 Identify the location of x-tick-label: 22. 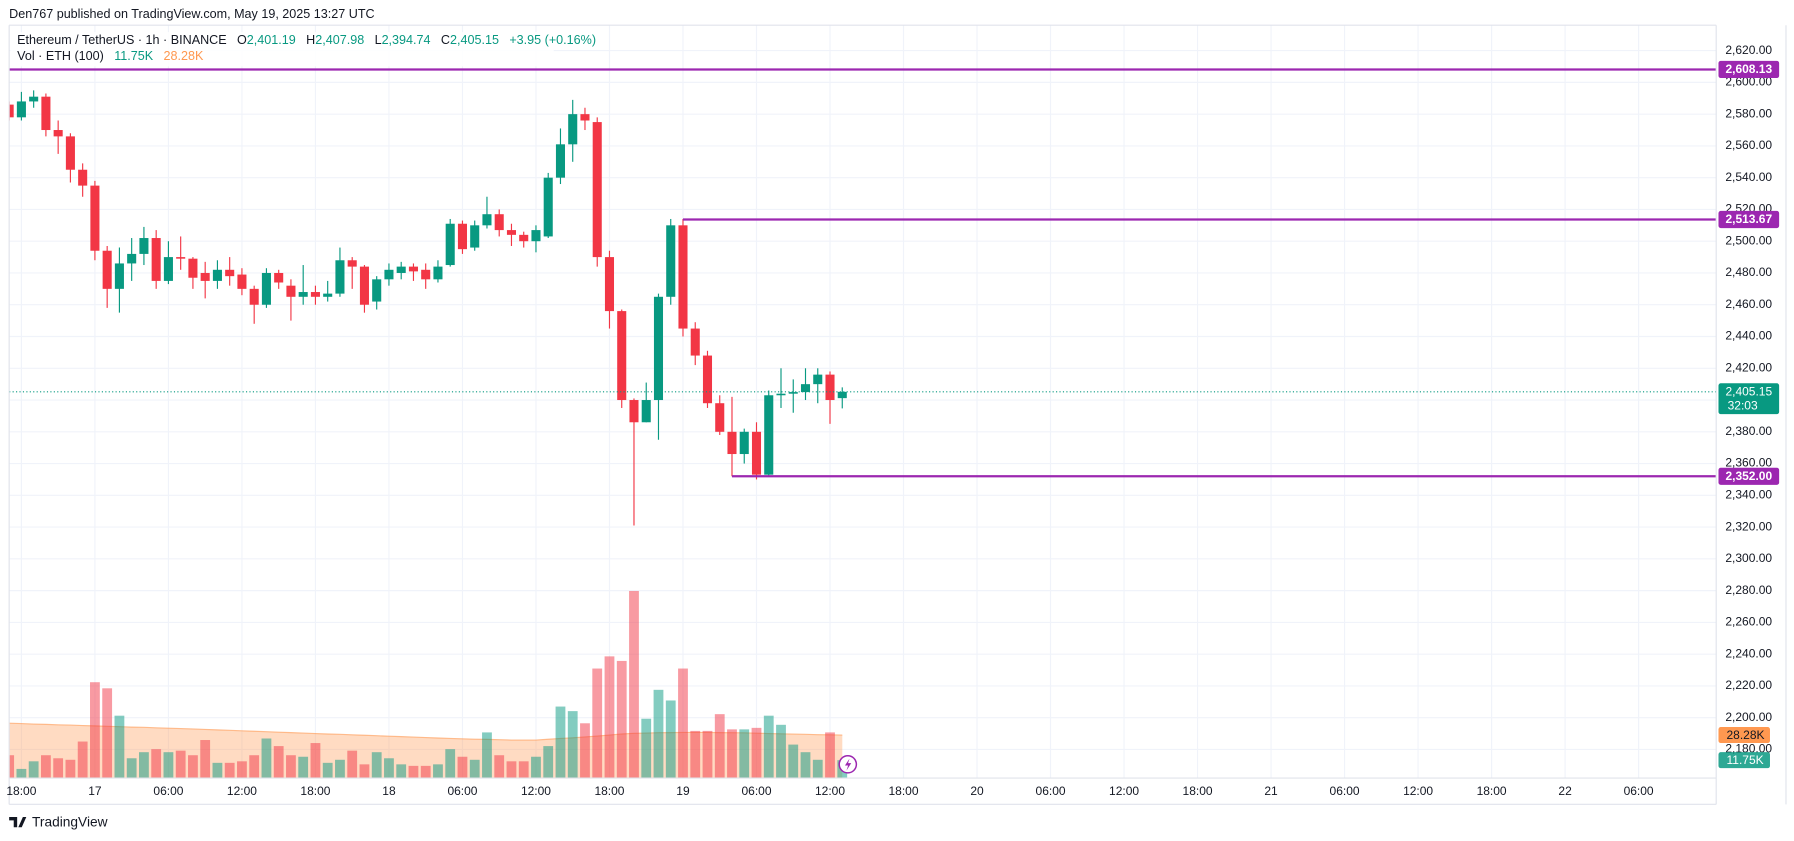
(1565, 791).